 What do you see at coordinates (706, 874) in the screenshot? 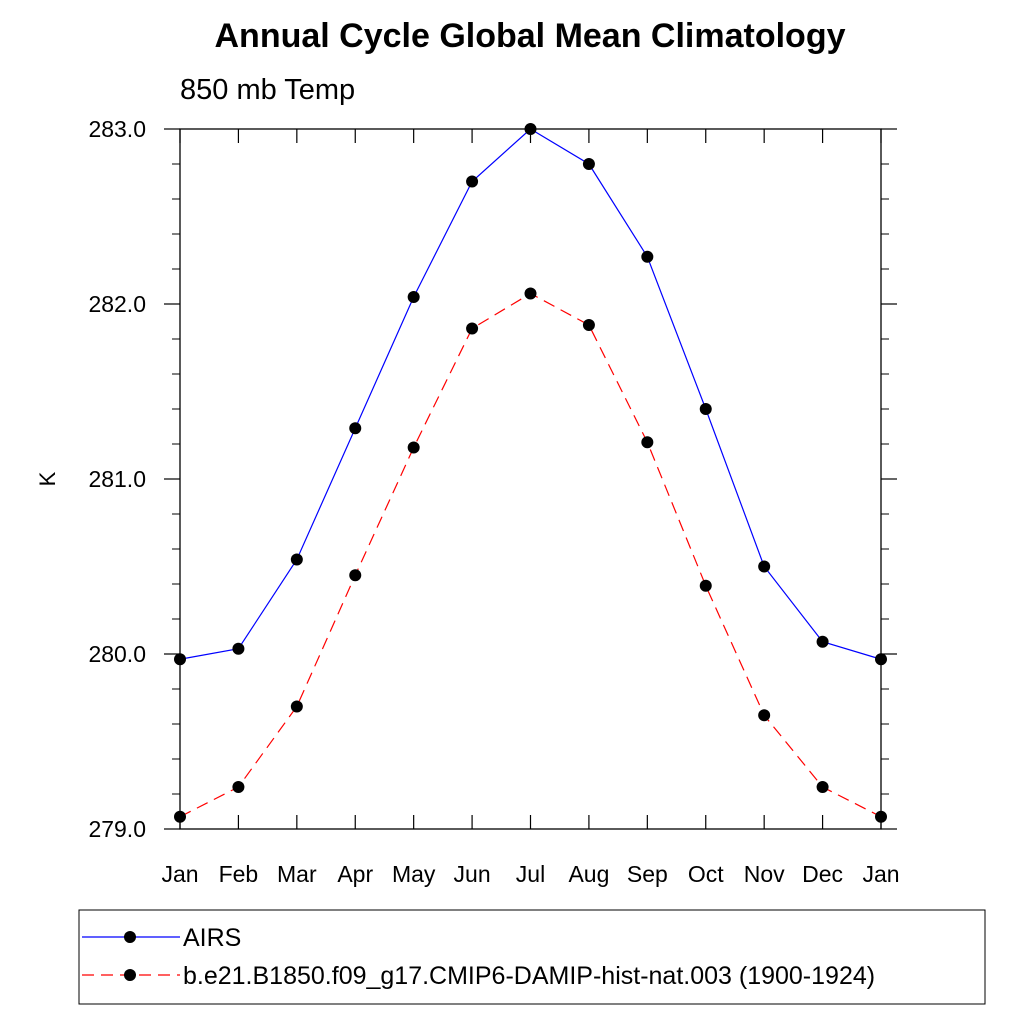
I see `x-tick-label: Oct` at bounding box center [706, 874].